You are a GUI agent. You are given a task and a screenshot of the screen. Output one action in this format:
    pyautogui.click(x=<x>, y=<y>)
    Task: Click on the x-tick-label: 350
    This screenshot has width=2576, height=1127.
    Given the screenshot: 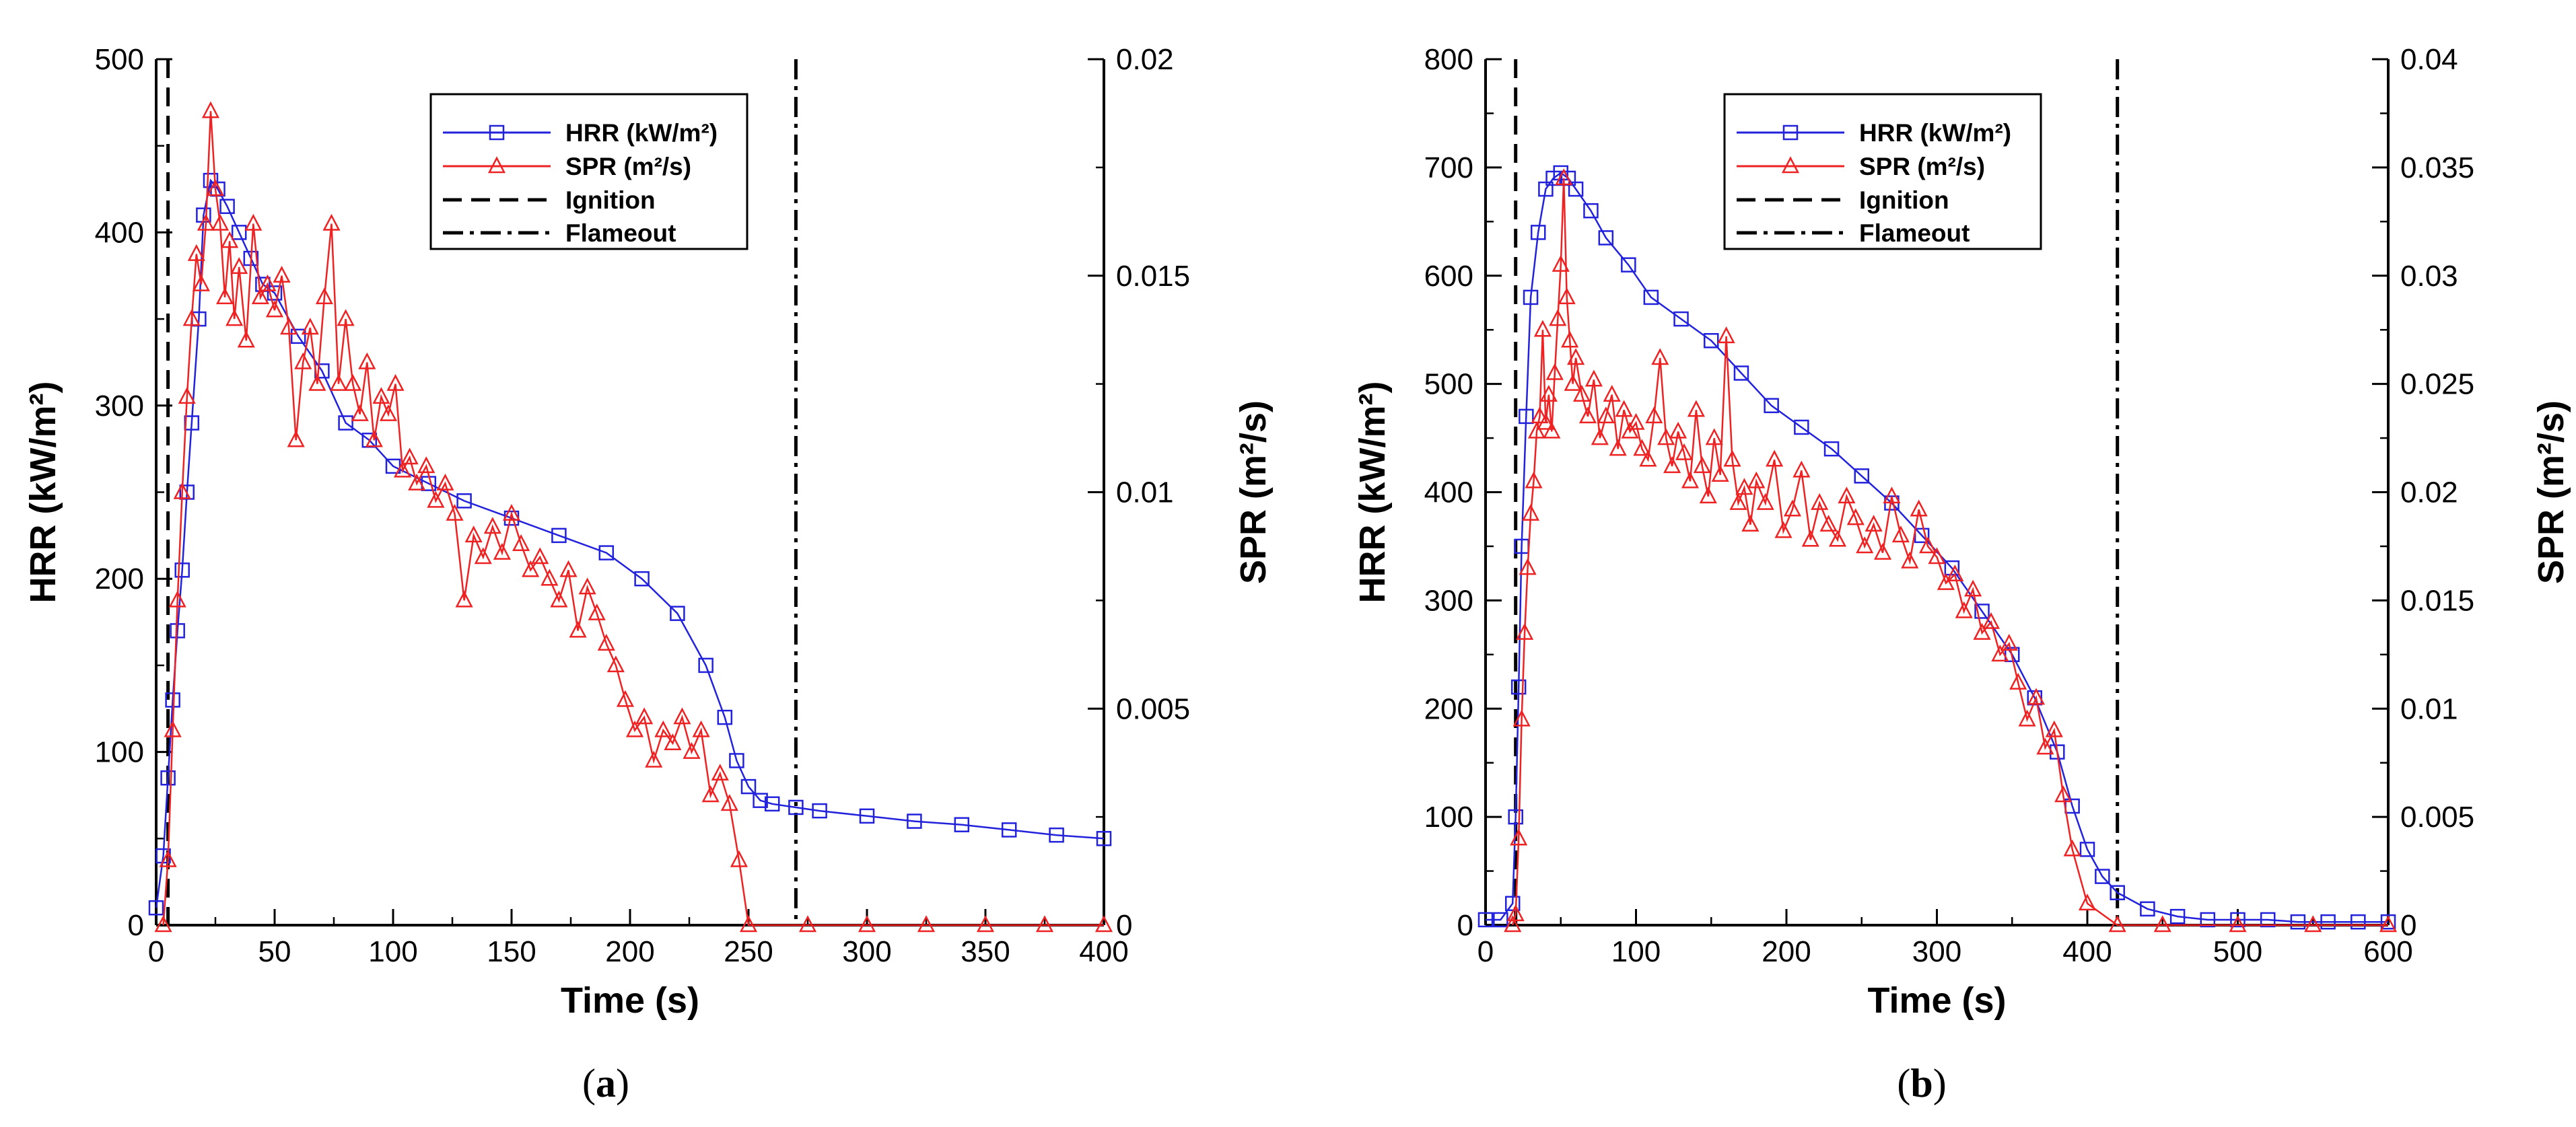 What is the action you would take?
    pyautogui.click(x=985, y=951)
    